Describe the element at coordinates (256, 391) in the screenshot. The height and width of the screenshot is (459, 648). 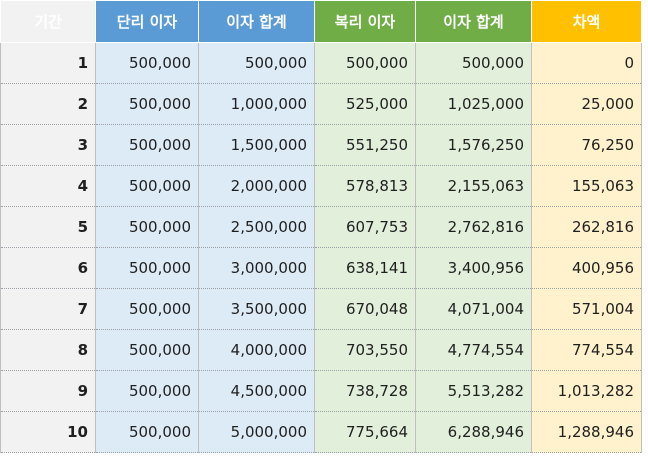
I see `simple-total-cell: 4,500,000` at that location.